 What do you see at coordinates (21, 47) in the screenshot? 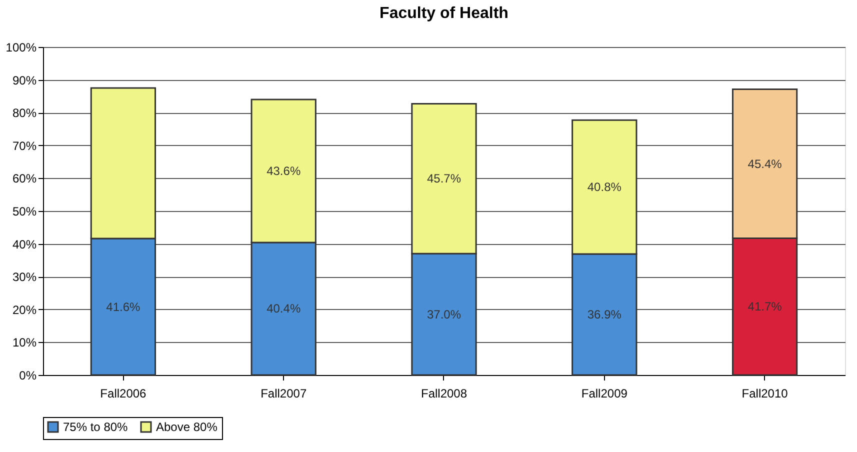
I see `y-tick-label: 100%` at bounding box center [21, 47].